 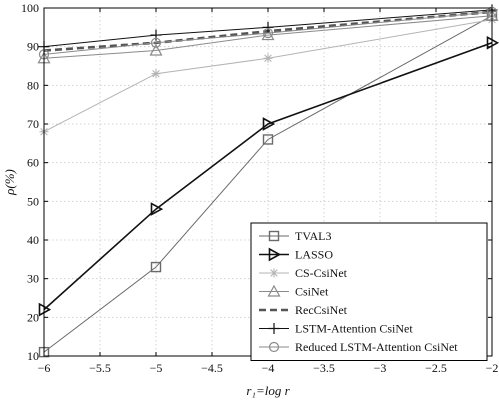 What do you see at coordinates (314, 255) in the screenshot?
I see `legend-label: LASSO` at bounding box center [314, 255].